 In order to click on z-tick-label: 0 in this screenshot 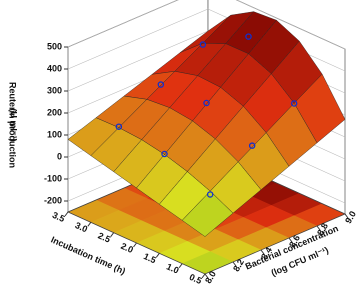, I will do `click(59, 156)`.